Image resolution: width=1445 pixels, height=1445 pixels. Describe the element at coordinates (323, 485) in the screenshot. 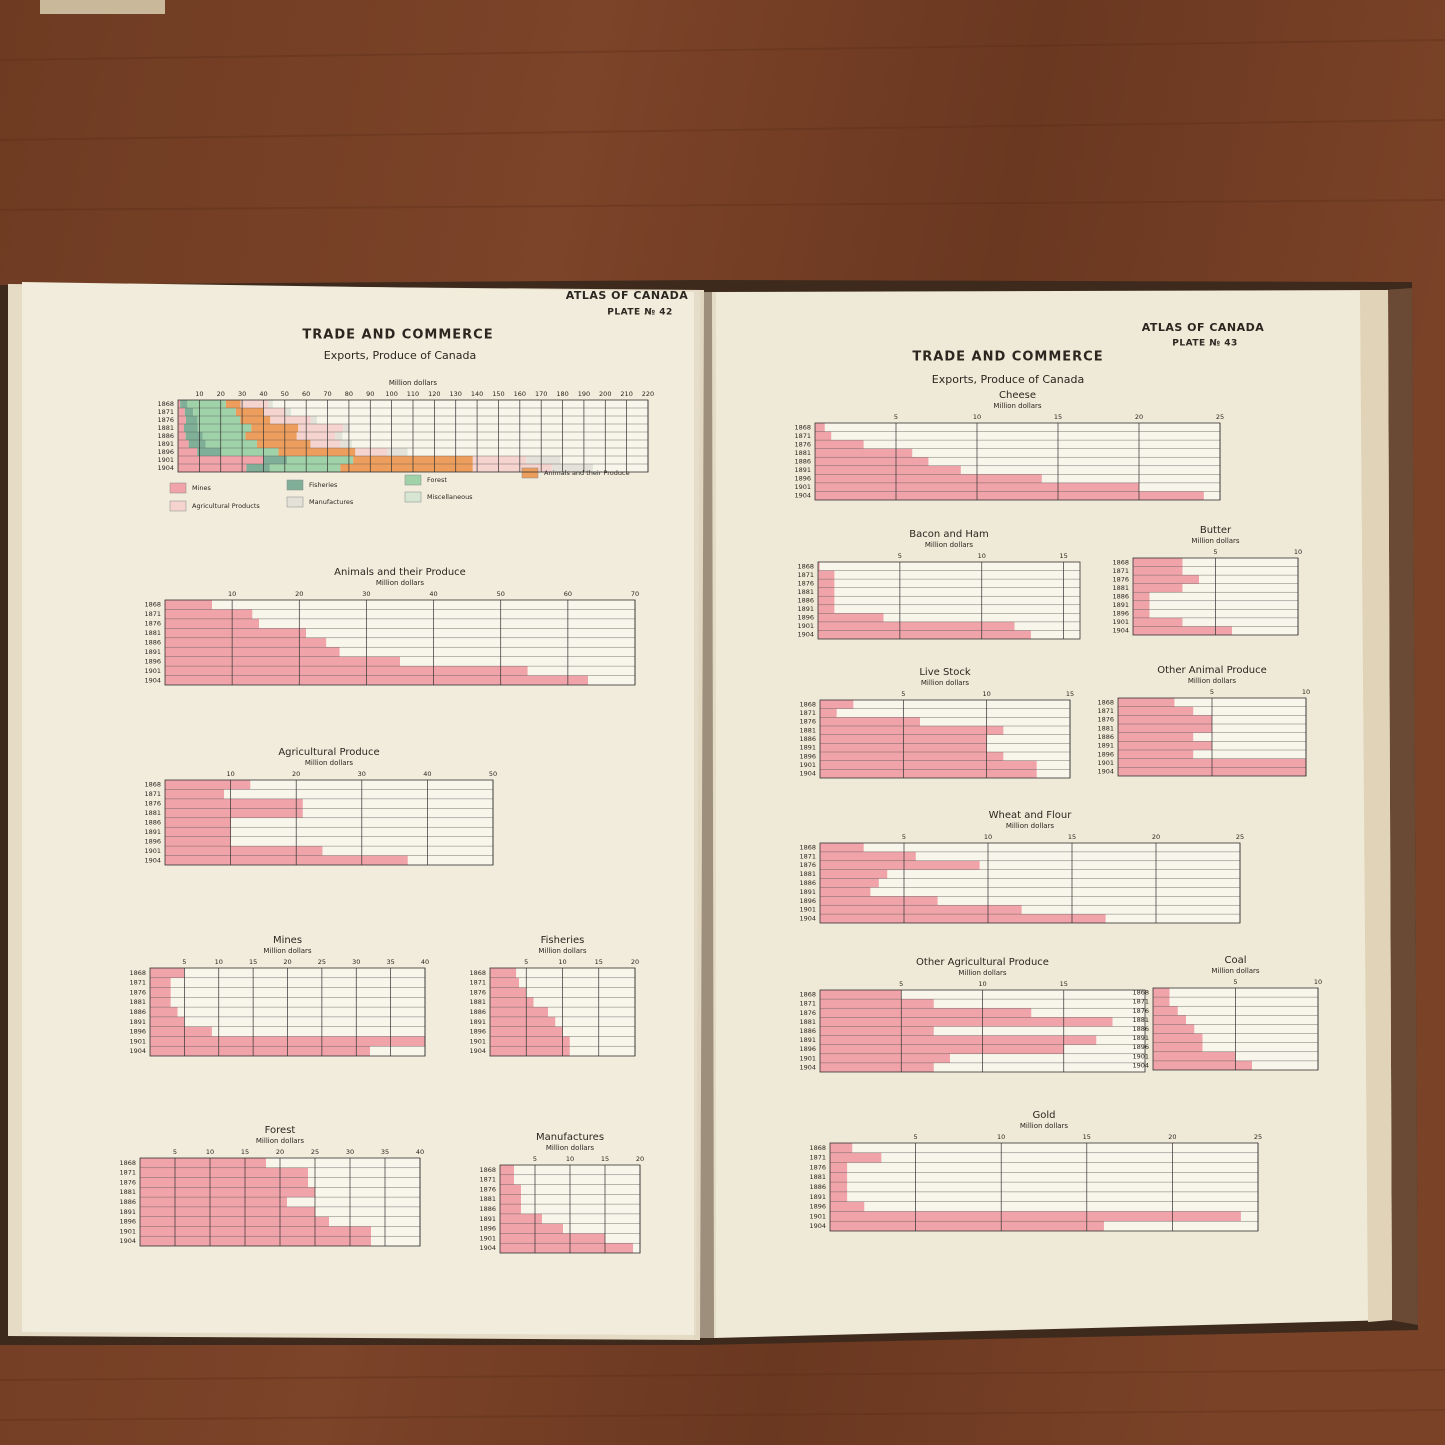

I see `legend-label: Fisheries` at that location.